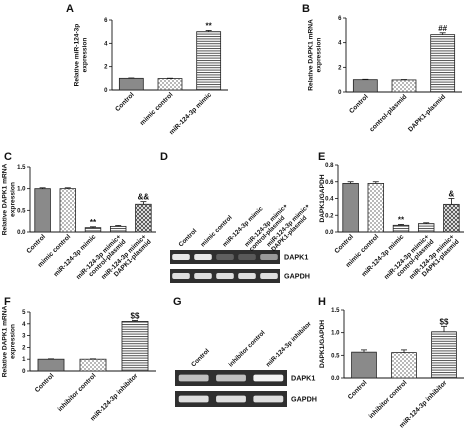 Image resolution: width=474 pixels, height=439 pixels. I want to click on lane-label: miR-124-3p inhibitor, so click(289, 344).